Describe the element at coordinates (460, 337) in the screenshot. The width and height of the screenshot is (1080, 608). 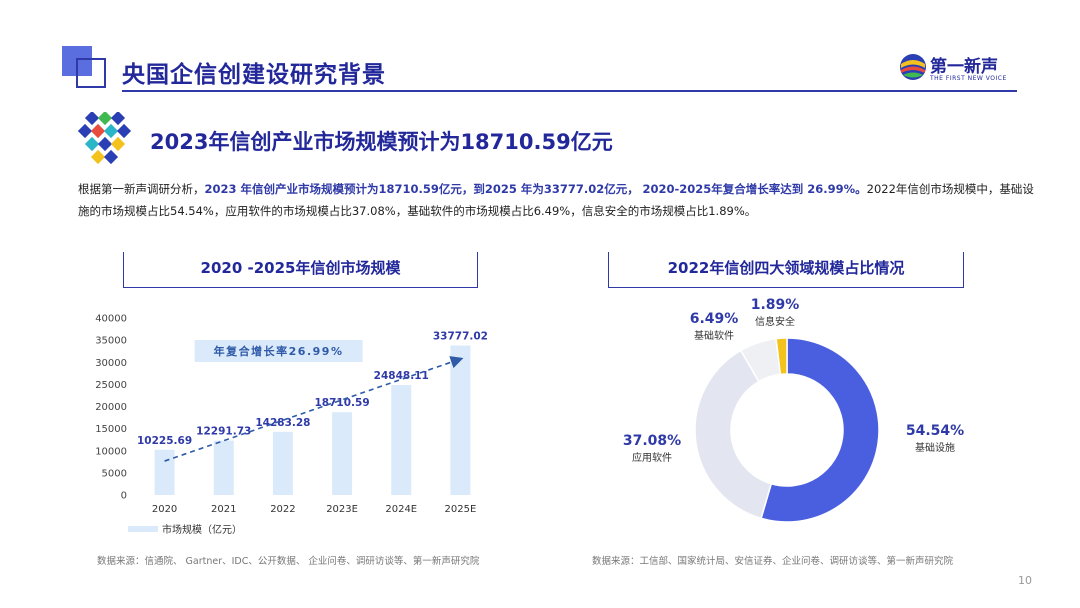
I see `bar-data-label: 33777.02` at that location.